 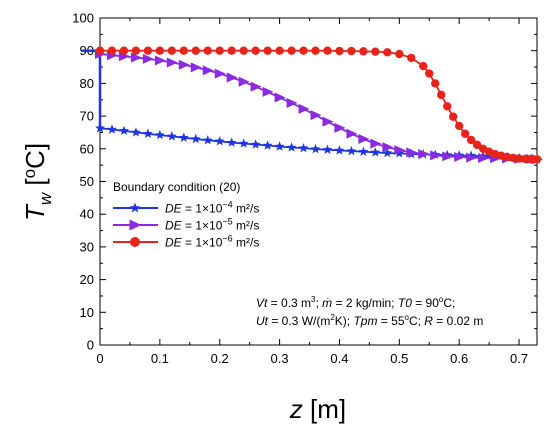 What do you see at coordinates (220, 358) in the screenshot?
I see `x-tick-label: 0.2` at bounding box center [220, 358].